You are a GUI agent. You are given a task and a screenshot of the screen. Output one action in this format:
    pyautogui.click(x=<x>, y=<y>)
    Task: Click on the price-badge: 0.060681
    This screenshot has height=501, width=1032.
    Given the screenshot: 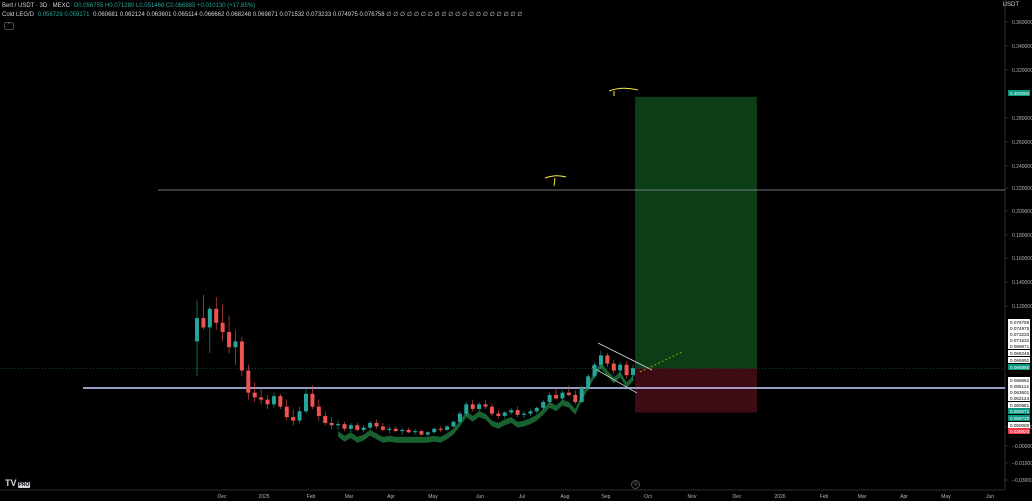 What is the action you would take?
    pyautogui.click(x=1019, y=405)
    